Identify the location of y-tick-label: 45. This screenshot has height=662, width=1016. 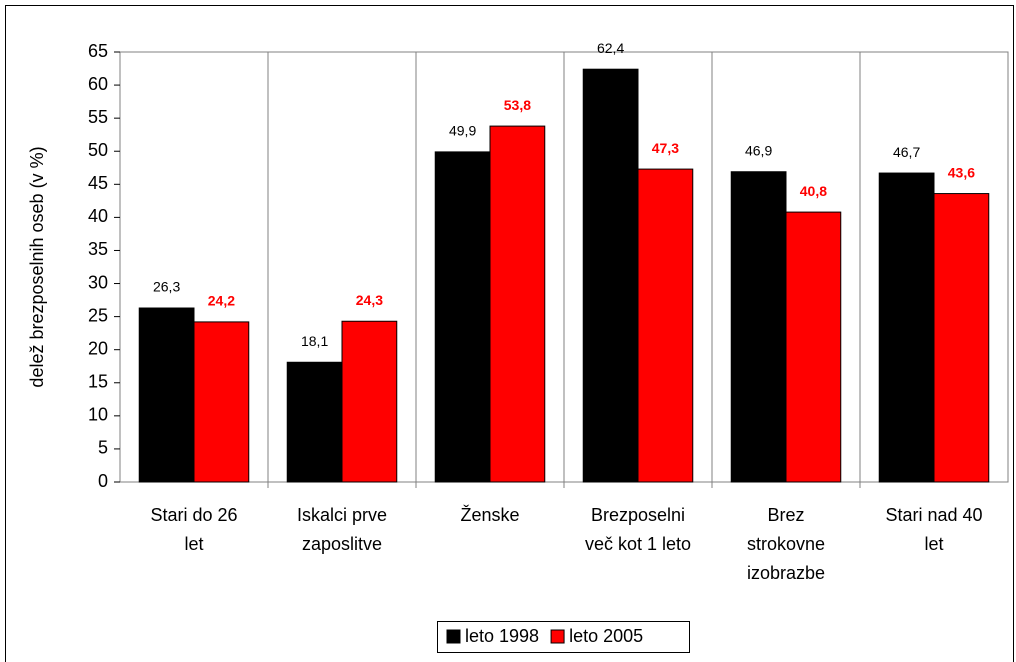
(98, 183).